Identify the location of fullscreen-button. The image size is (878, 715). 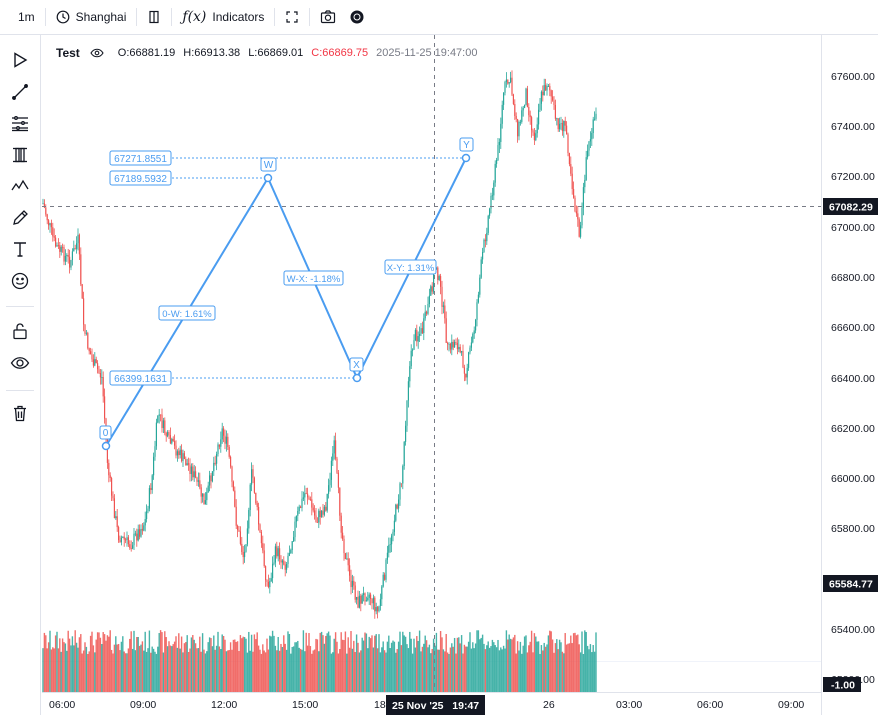
(292, 17).